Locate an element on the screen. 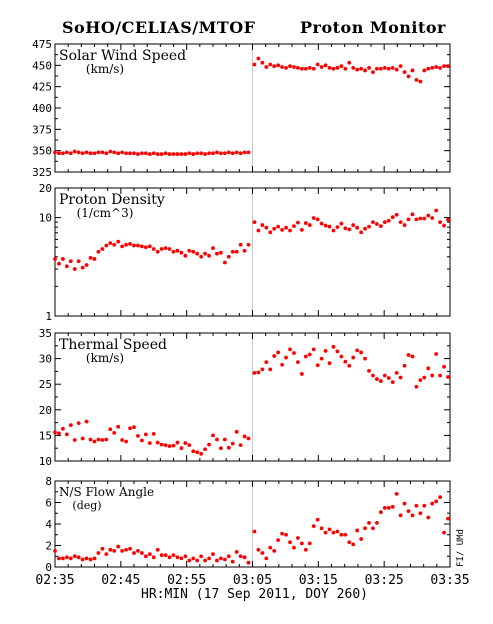  panel-units: (deg) is located at coordinates (86, 505).